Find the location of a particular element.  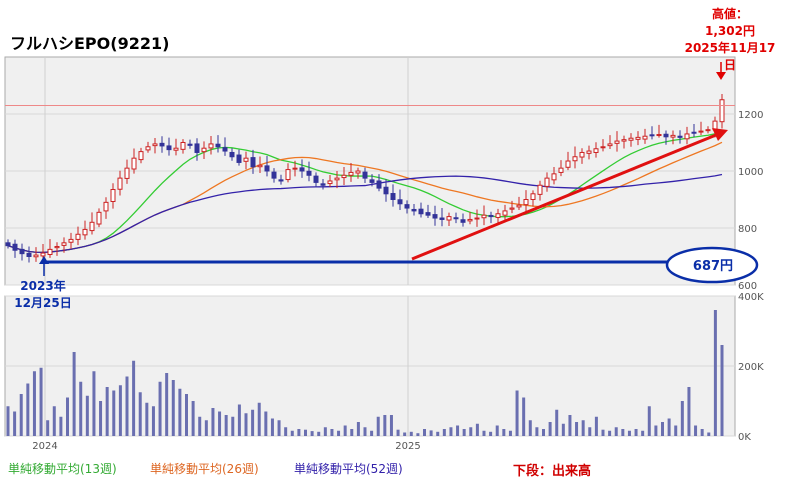

support-price-label: 687円 is located at coordinates (713, 266).